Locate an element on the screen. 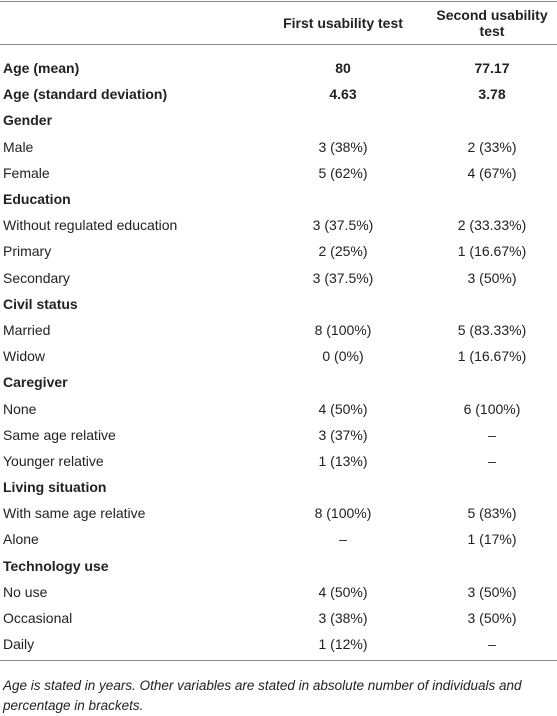 The image size is (557, 716). table-row: Occasional 3 (38%) 3 (50%) is located at coordinates (278, 618).